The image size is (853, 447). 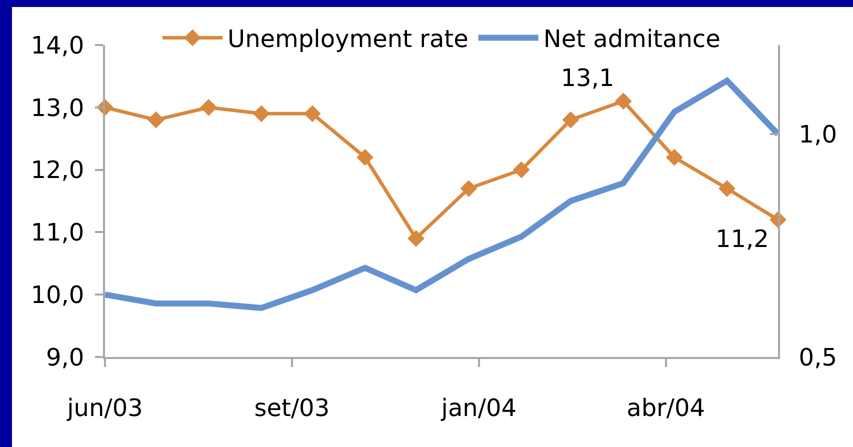 I want to click on y2-tick-label: 0,5, so click(x=817, y=357).